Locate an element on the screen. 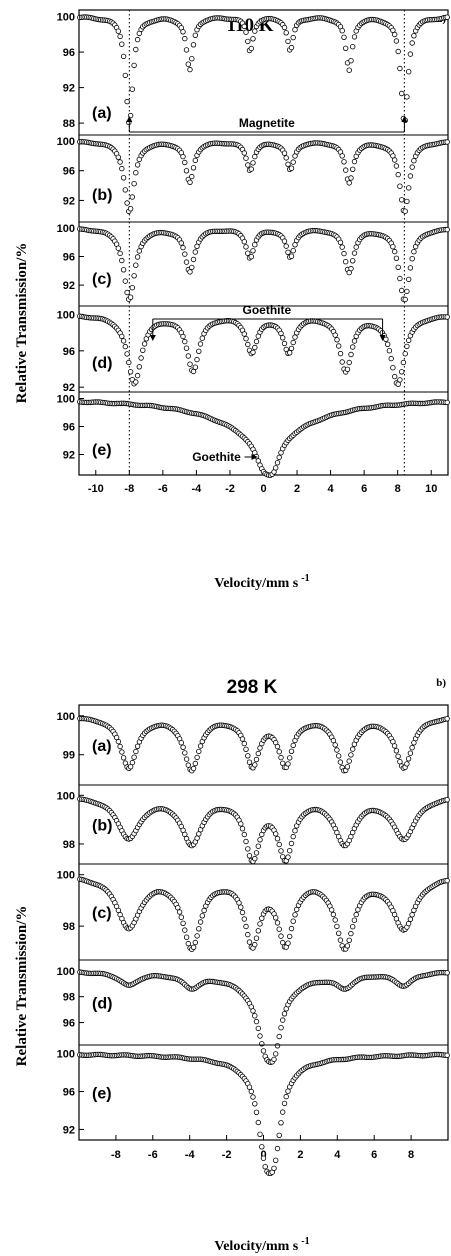 This screenshot has width=451, height=1256. chart-298k-panel-0-ytick-label-1: 100 is located at coordinates (66, 717).